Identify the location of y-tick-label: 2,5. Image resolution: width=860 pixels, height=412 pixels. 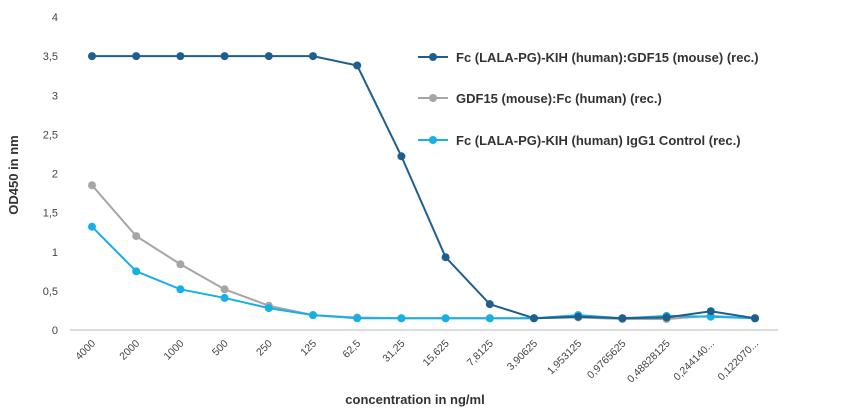
(50, 135).